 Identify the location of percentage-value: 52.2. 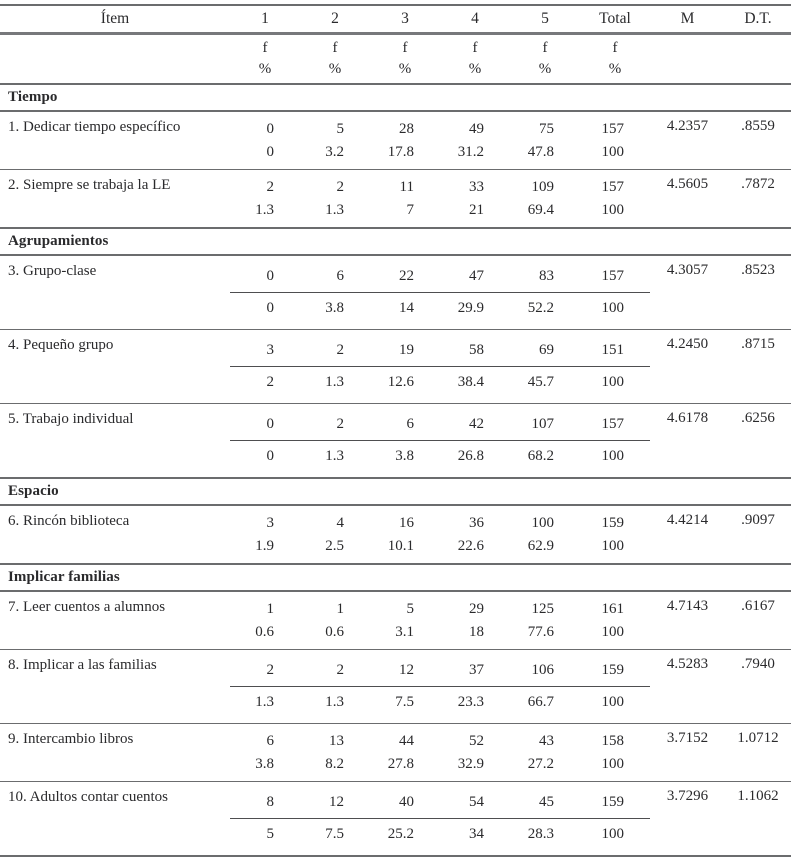
(540, 308).